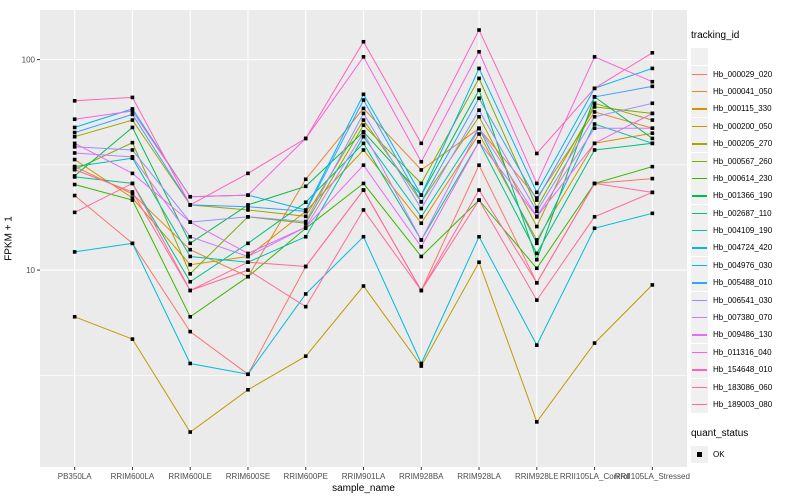 The image size is (800, 500). I want to click on x-tick-label: RRIM600SE, so click(248, 476).